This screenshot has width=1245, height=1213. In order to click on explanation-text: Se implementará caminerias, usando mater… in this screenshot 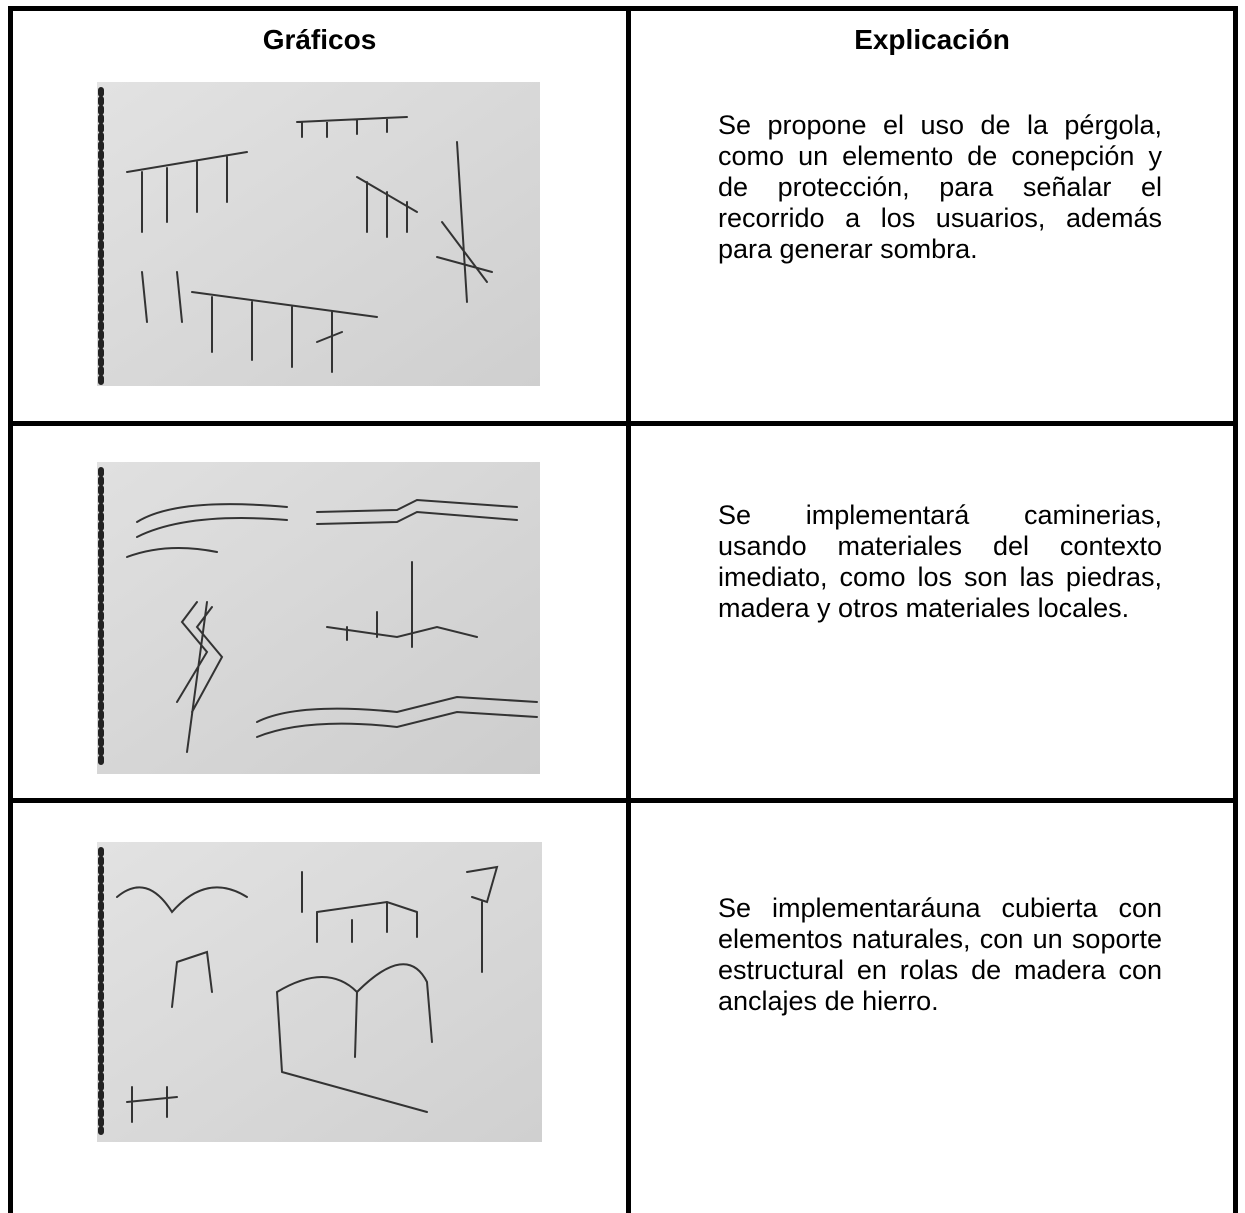, I will do `click(940, 561)`.